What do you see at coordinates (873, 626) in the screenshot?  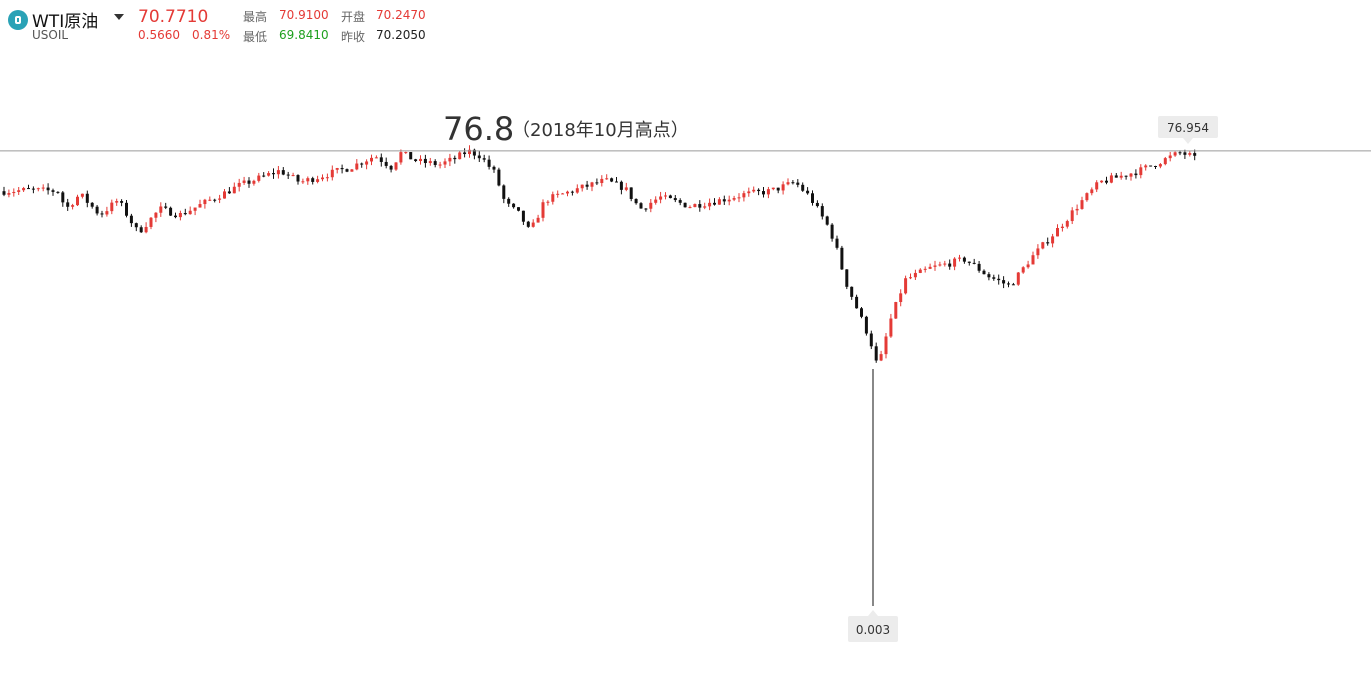 I see `min-price-tooltip: 0.003` at bounding box center [873, 626].